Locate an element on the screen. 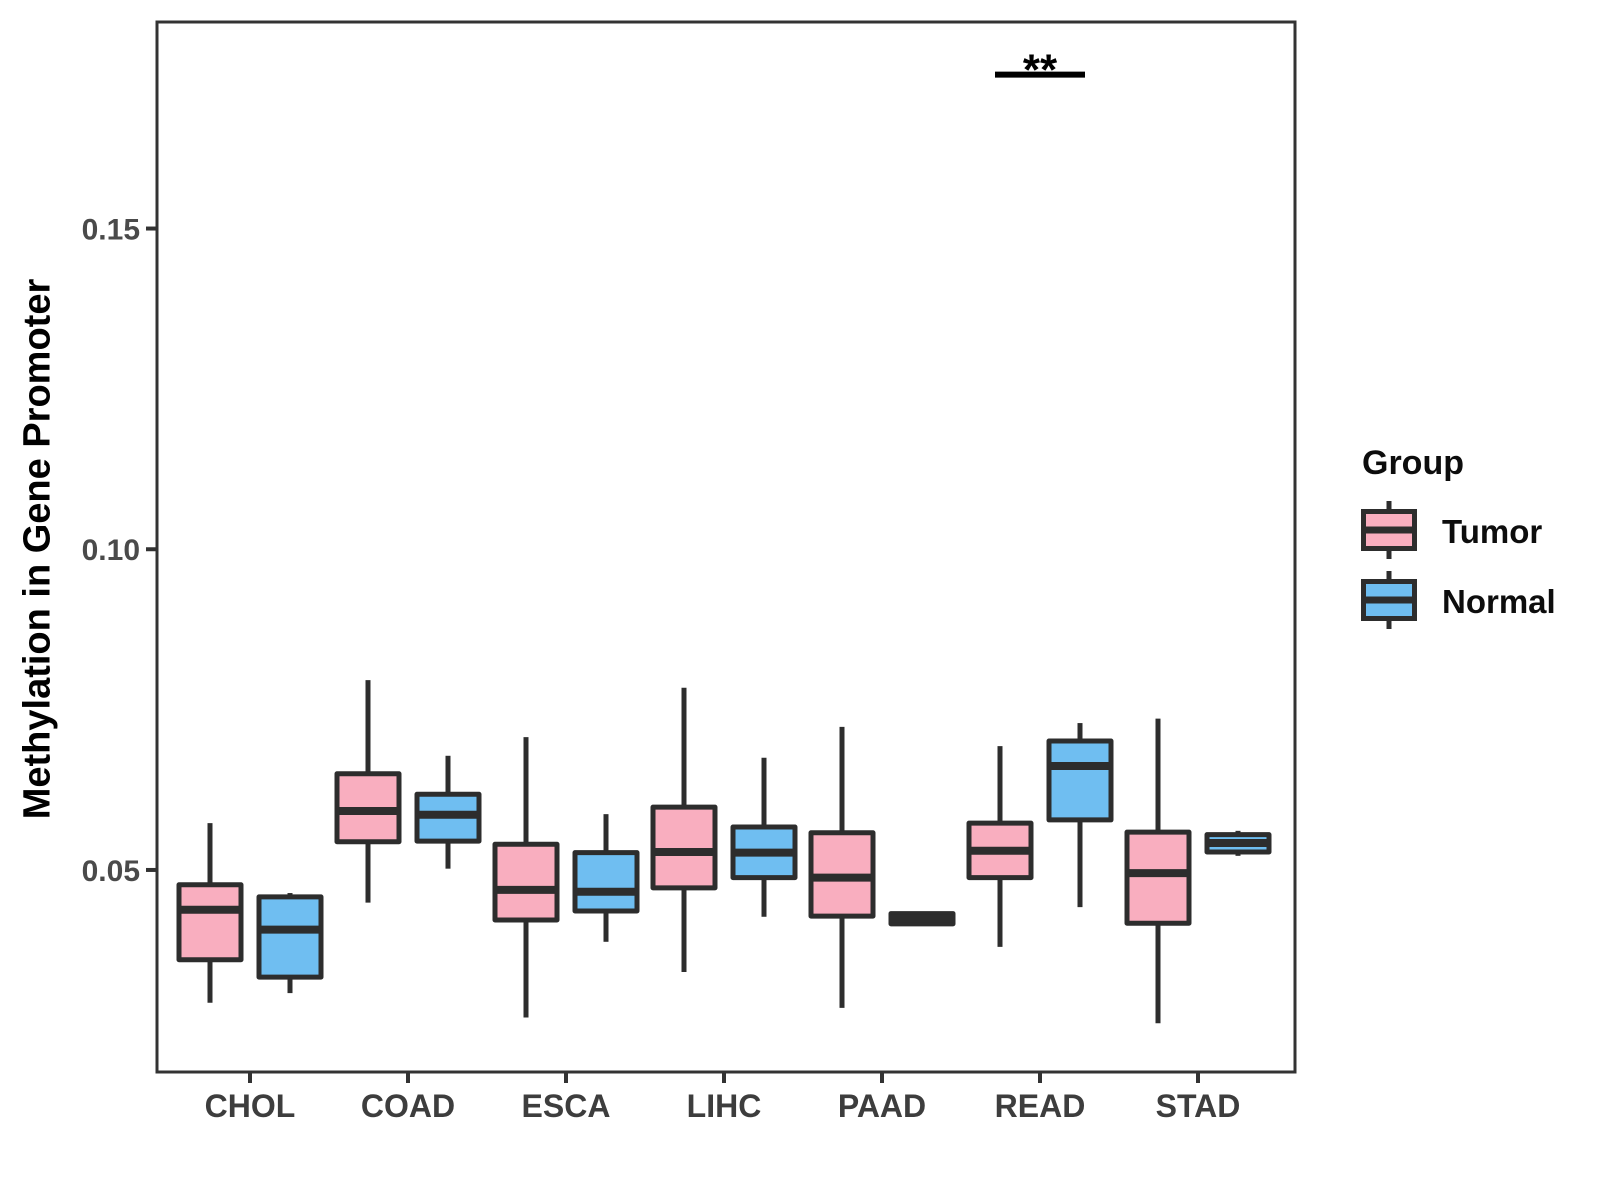  legend: Group Tumor Normal is located at coordinates (1458, 540).